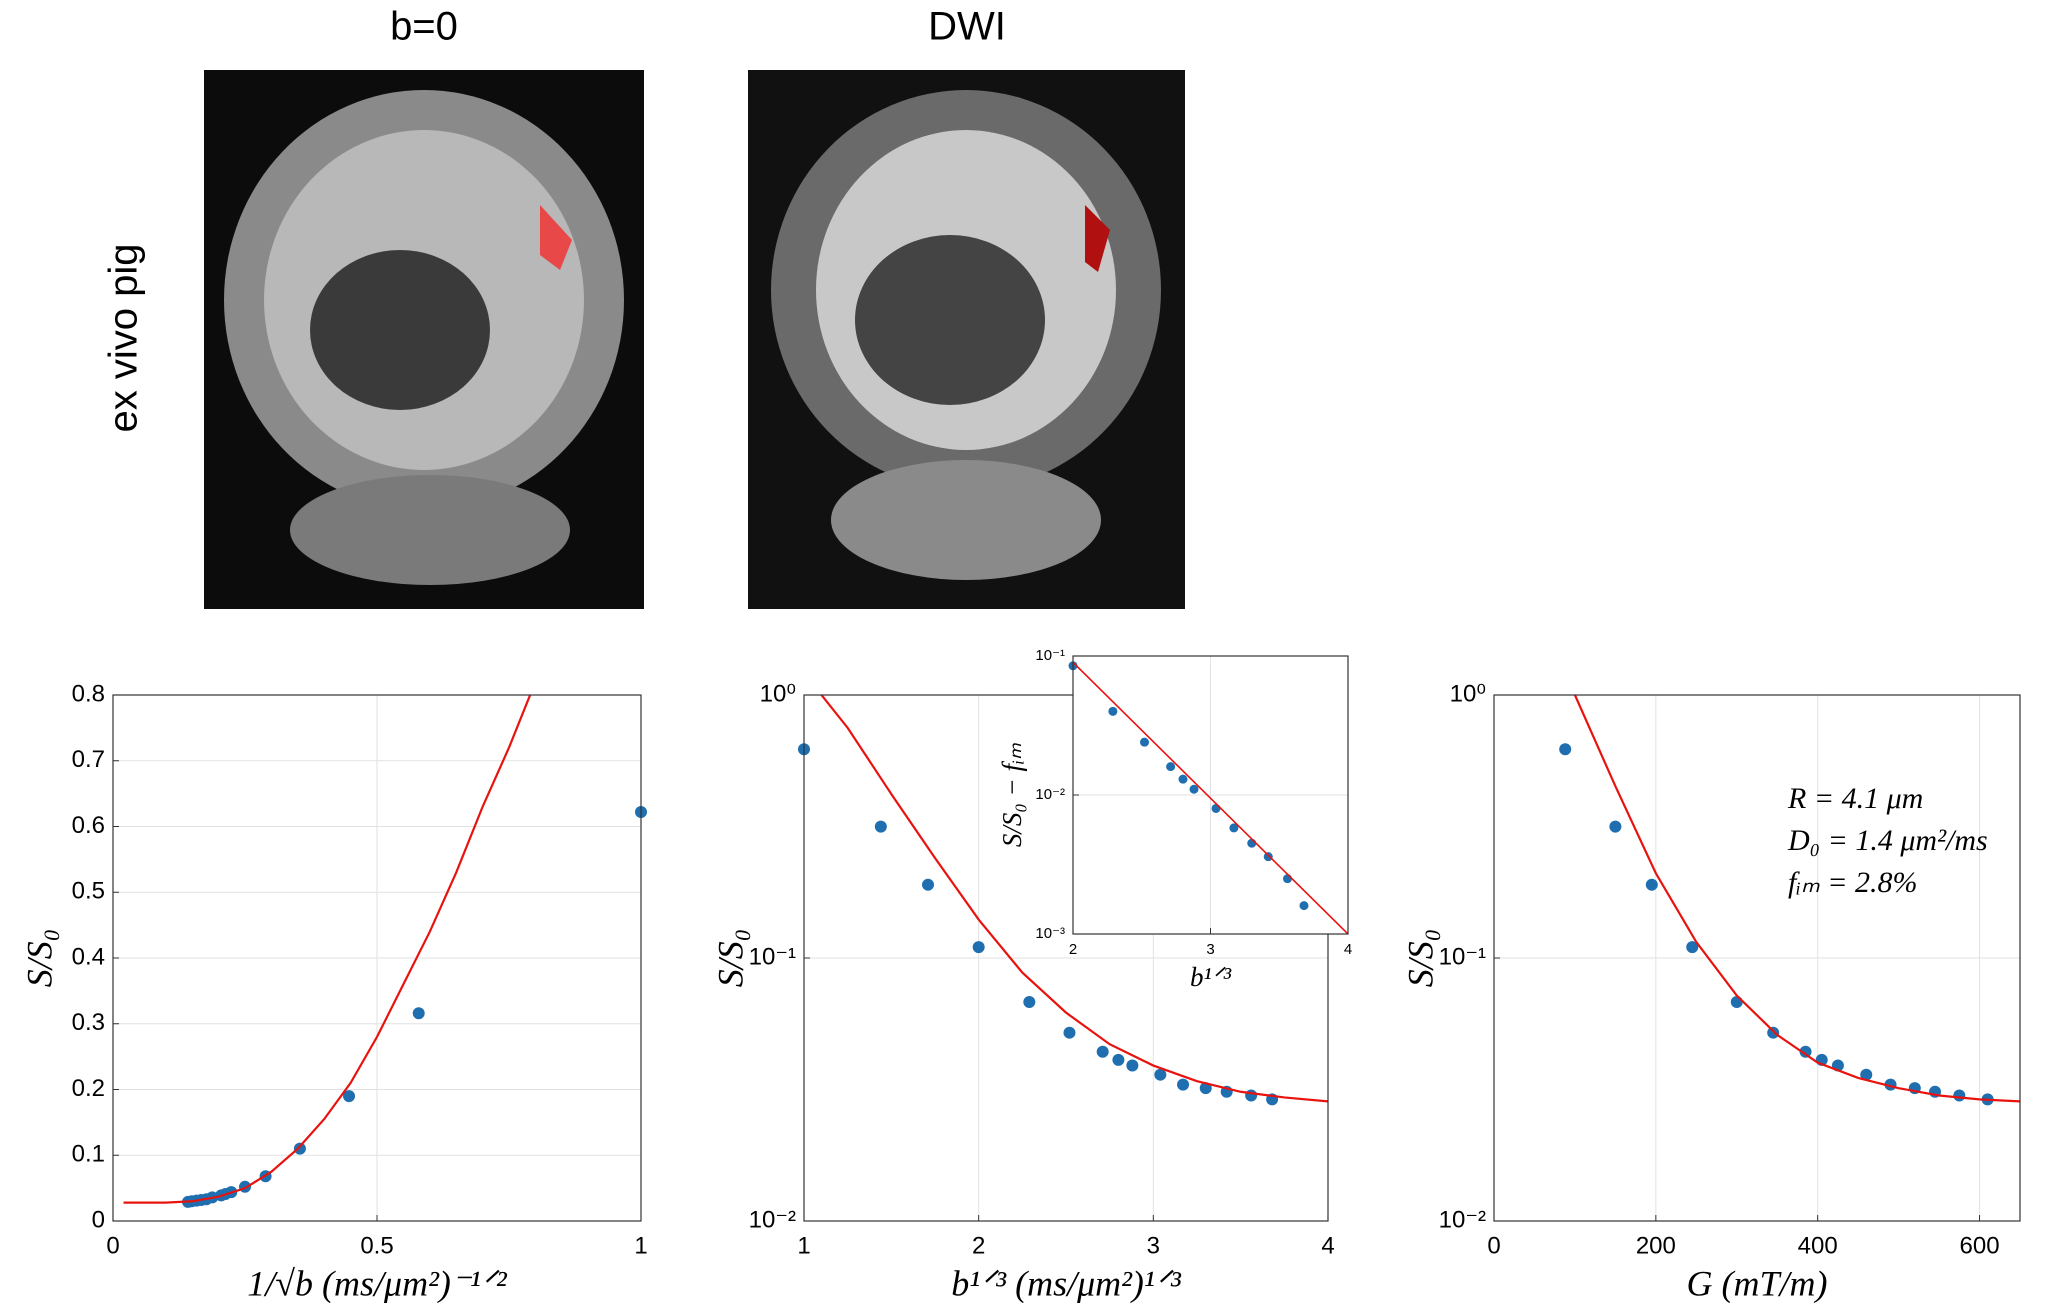 This screenshot has height=1316, width=2070. What do you see at coordinates (88, 1088) in the screenshot?
I see `y-tick-label: 0.2` at bounding box center [88, 1088].